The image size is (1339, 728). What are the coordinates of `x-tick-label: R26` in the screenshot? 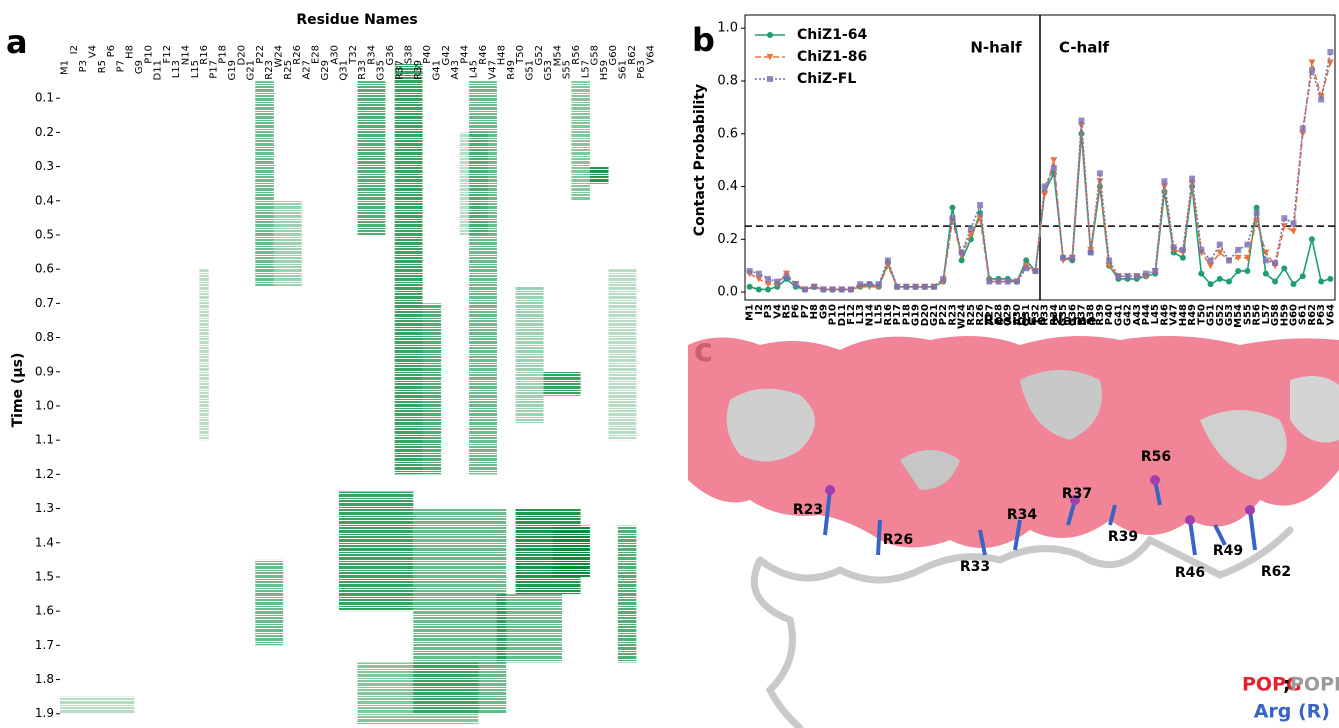 It's located at (297, 55).